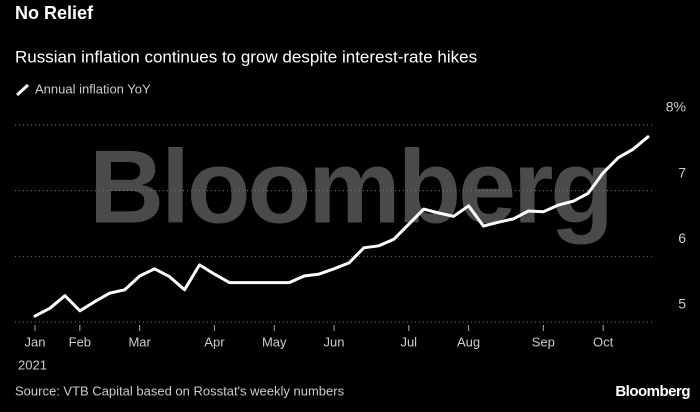  Describe the element at coordinates (652, 391) in the screenshot. I see `logo: Bloomberg` at that location.